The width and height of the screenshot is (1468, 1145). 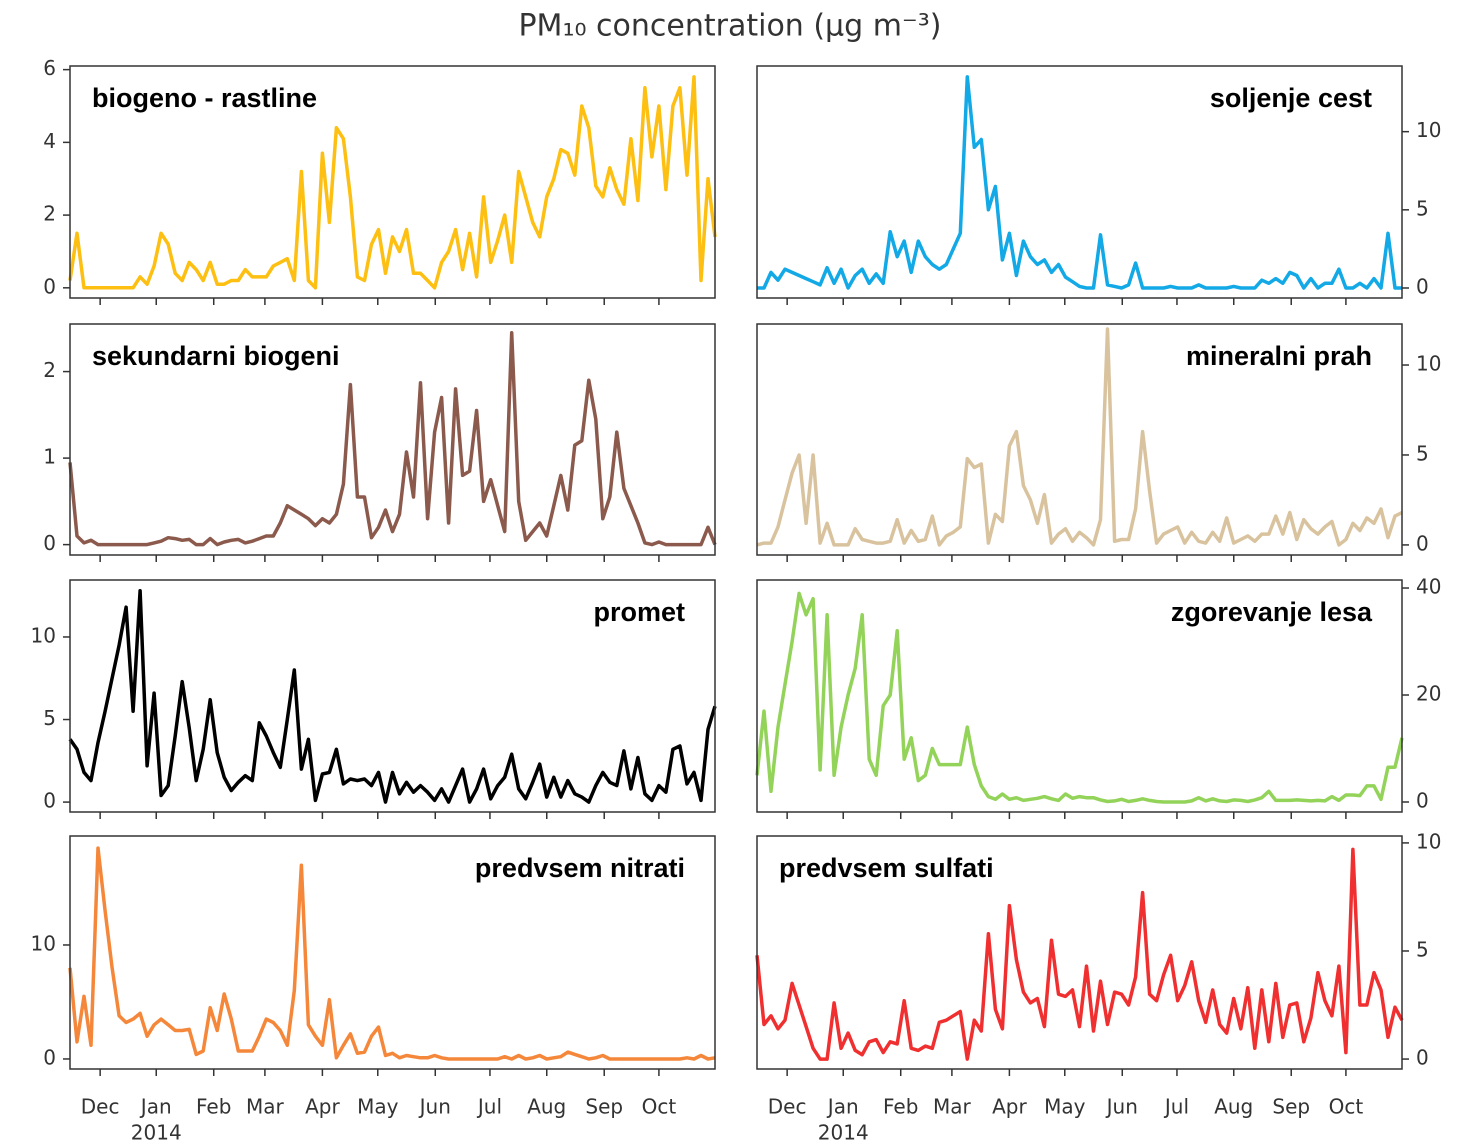 I want to click on panel-label: soljenje cest, so click(x=1291, y=98).